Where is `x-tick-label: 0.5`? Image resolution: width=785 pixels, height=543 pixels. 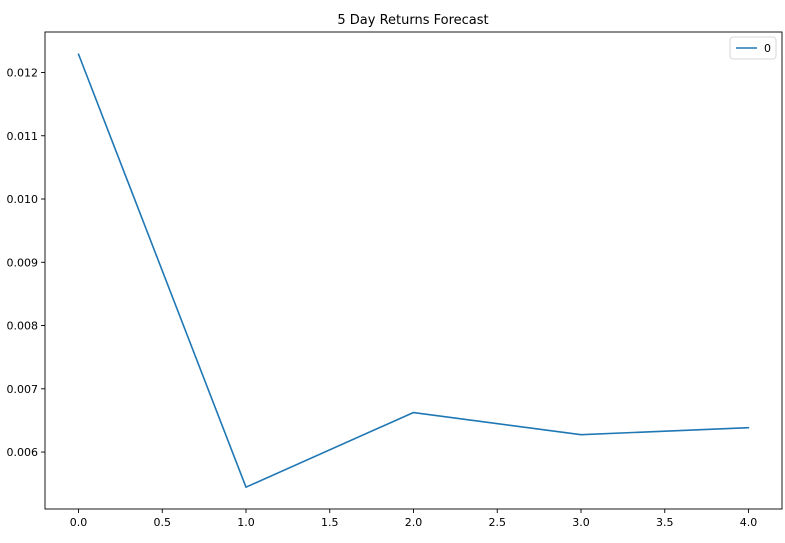
x-tick-label: 0.5 is located at coordinates (163, 522).